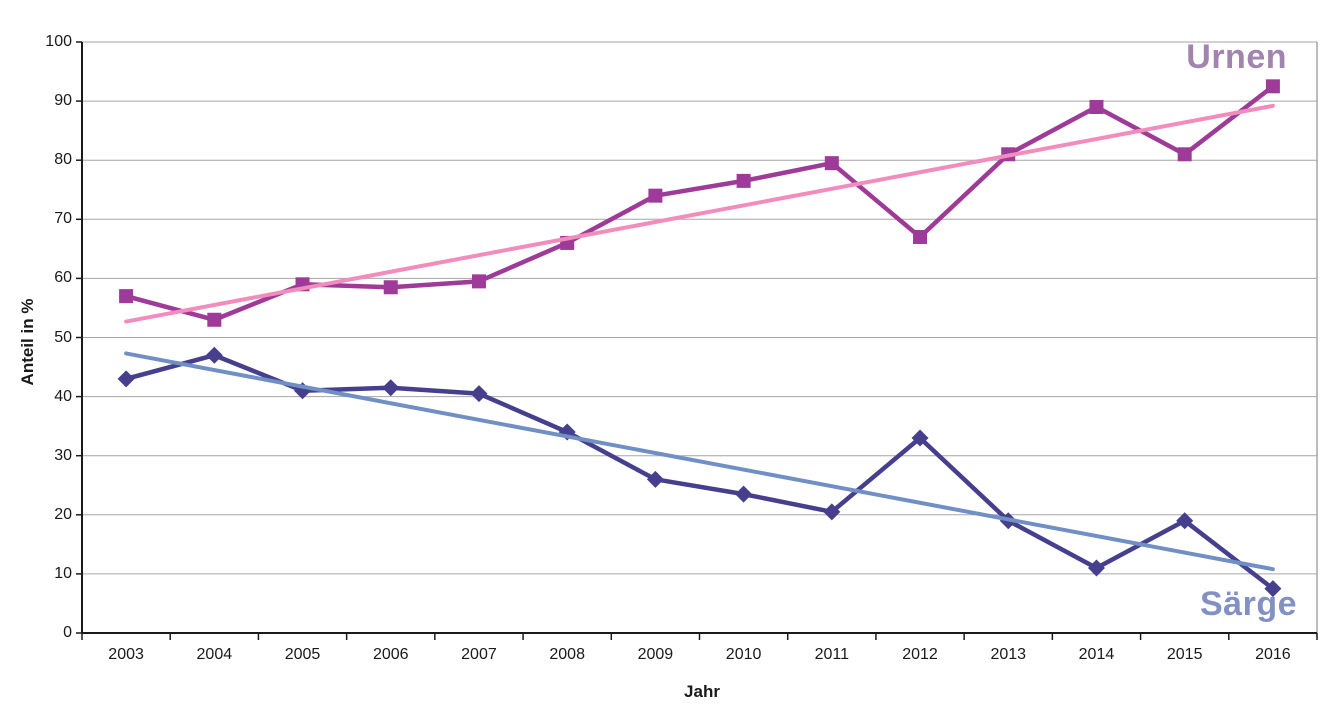 This screenshot has height=720, width=1341. I want to click on y-tick-label-90: 90, so click(63, 101).